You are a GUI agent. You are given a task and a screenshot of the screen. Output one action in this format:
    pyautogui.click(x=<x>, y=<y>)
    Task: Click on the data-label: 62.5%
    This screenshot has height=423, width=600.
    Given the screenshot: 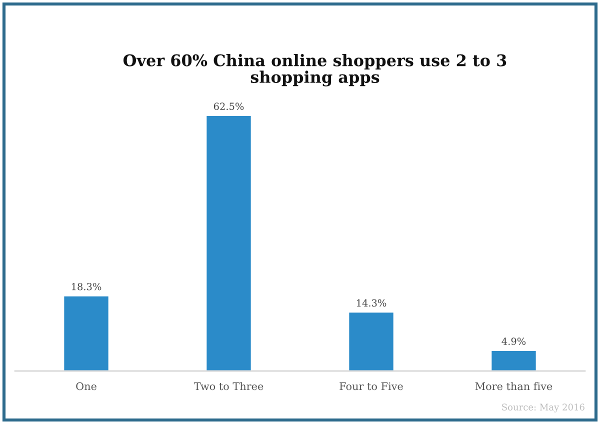 What is the action you would take?
    pyautogui.click(x=229, y=106)
    